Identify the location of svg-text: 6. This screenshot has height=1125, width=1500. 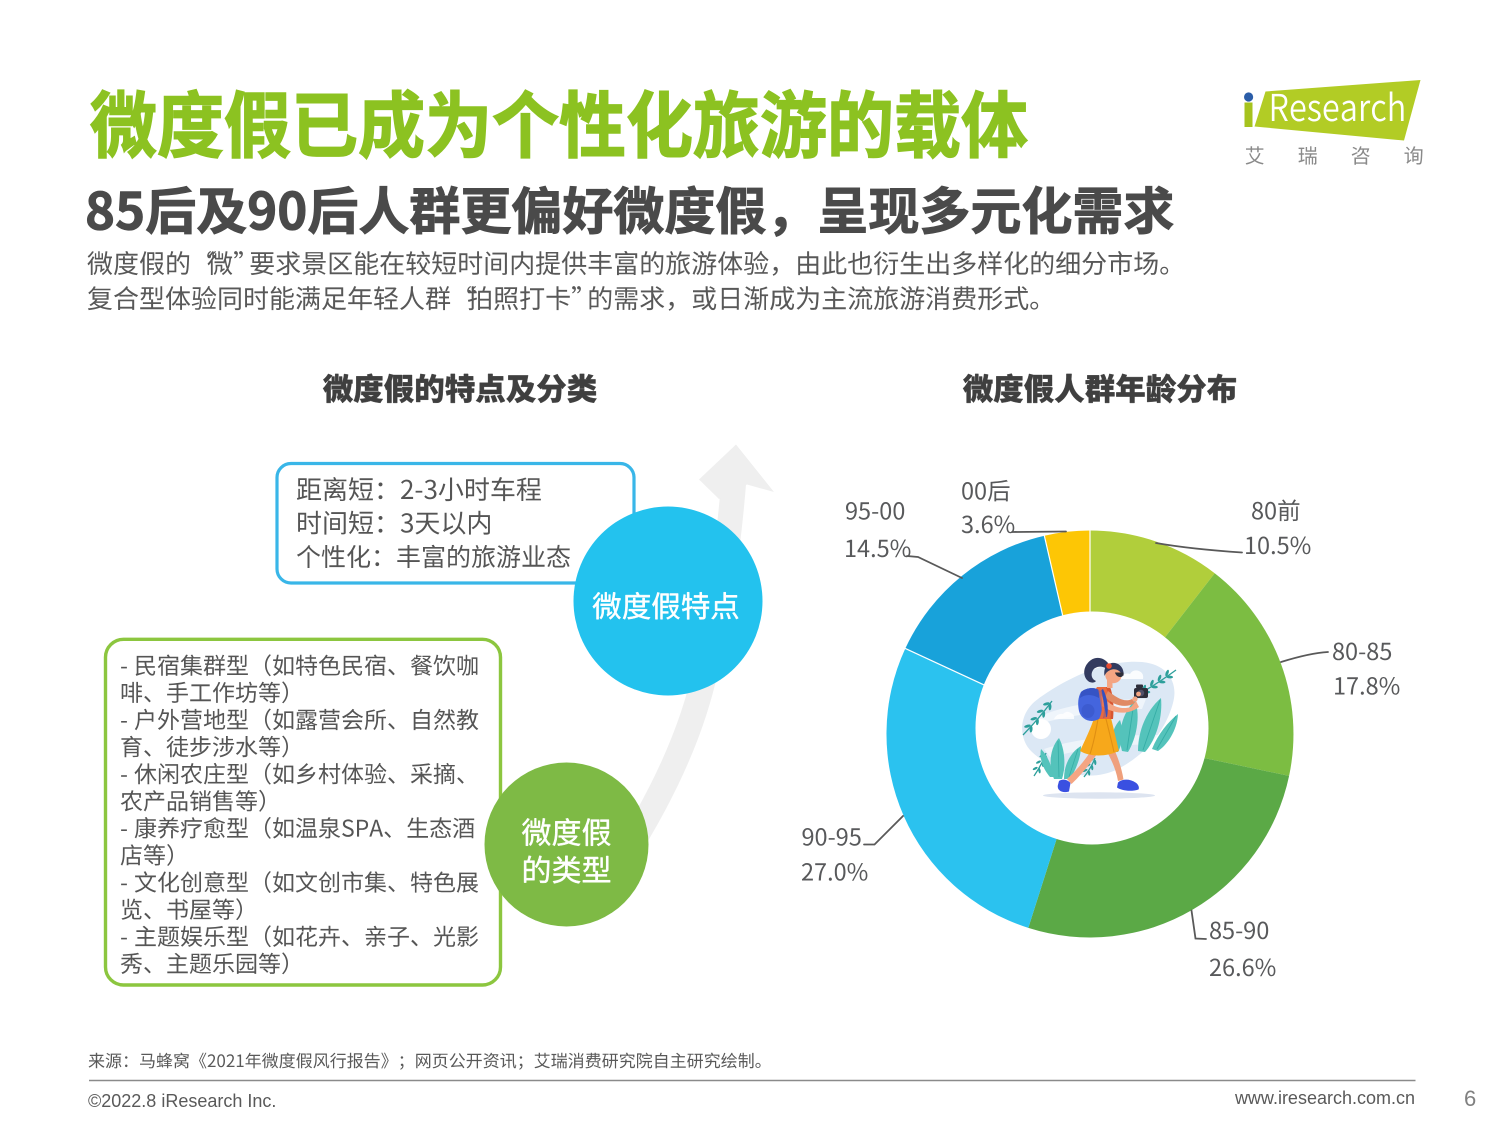
(1470, 1098).